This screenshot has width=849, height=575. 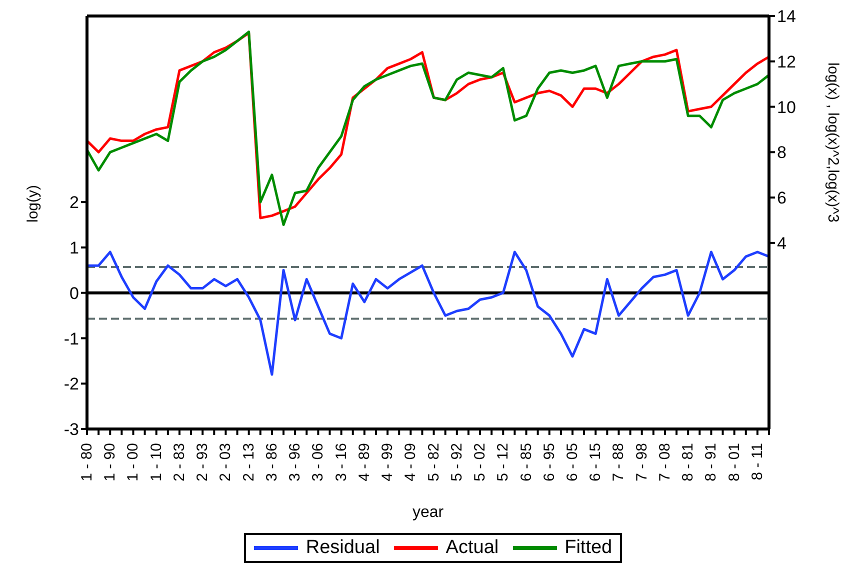 I want to click on x-tick-label: 4 - 89, so click(x=364, y=462).